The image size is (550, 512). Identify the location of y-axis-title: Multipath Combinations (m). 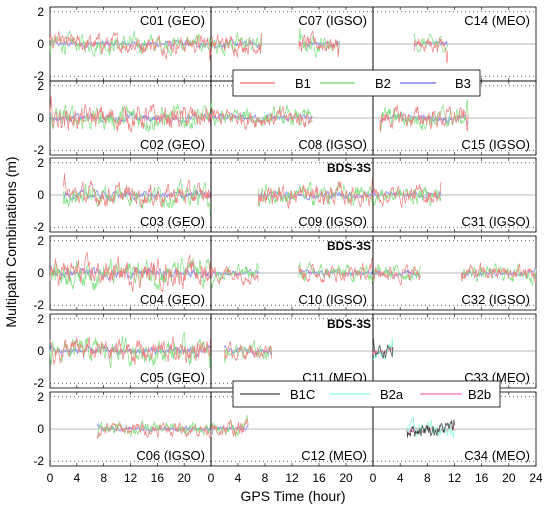
(11, 241).